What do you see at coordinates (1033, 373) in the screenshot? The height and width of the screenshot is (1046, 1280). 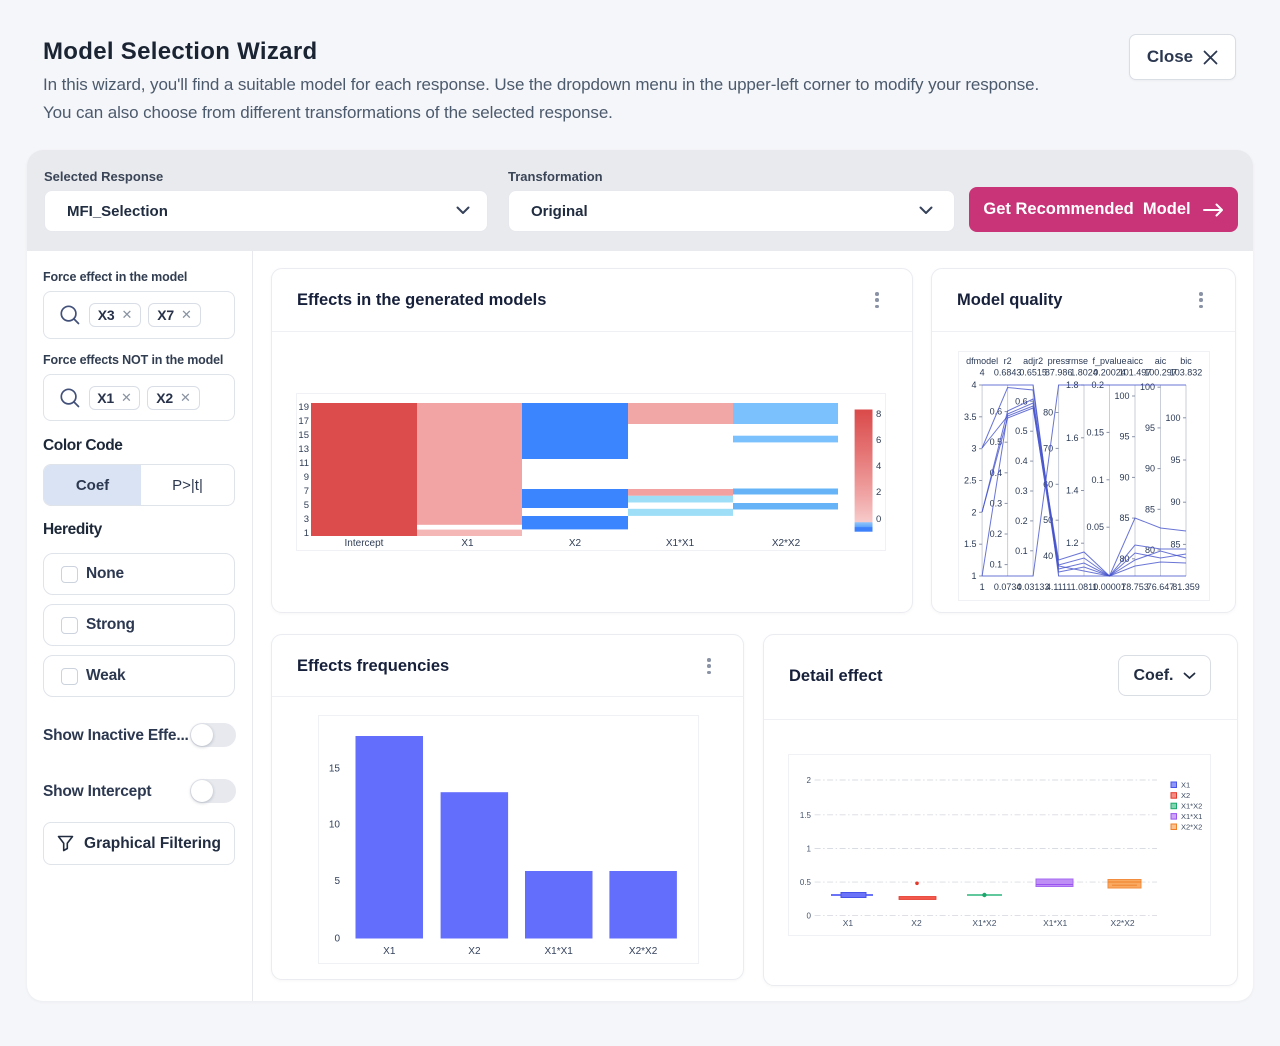 I see `svg-text: 0.6515` at bounding box center [1033, 373].